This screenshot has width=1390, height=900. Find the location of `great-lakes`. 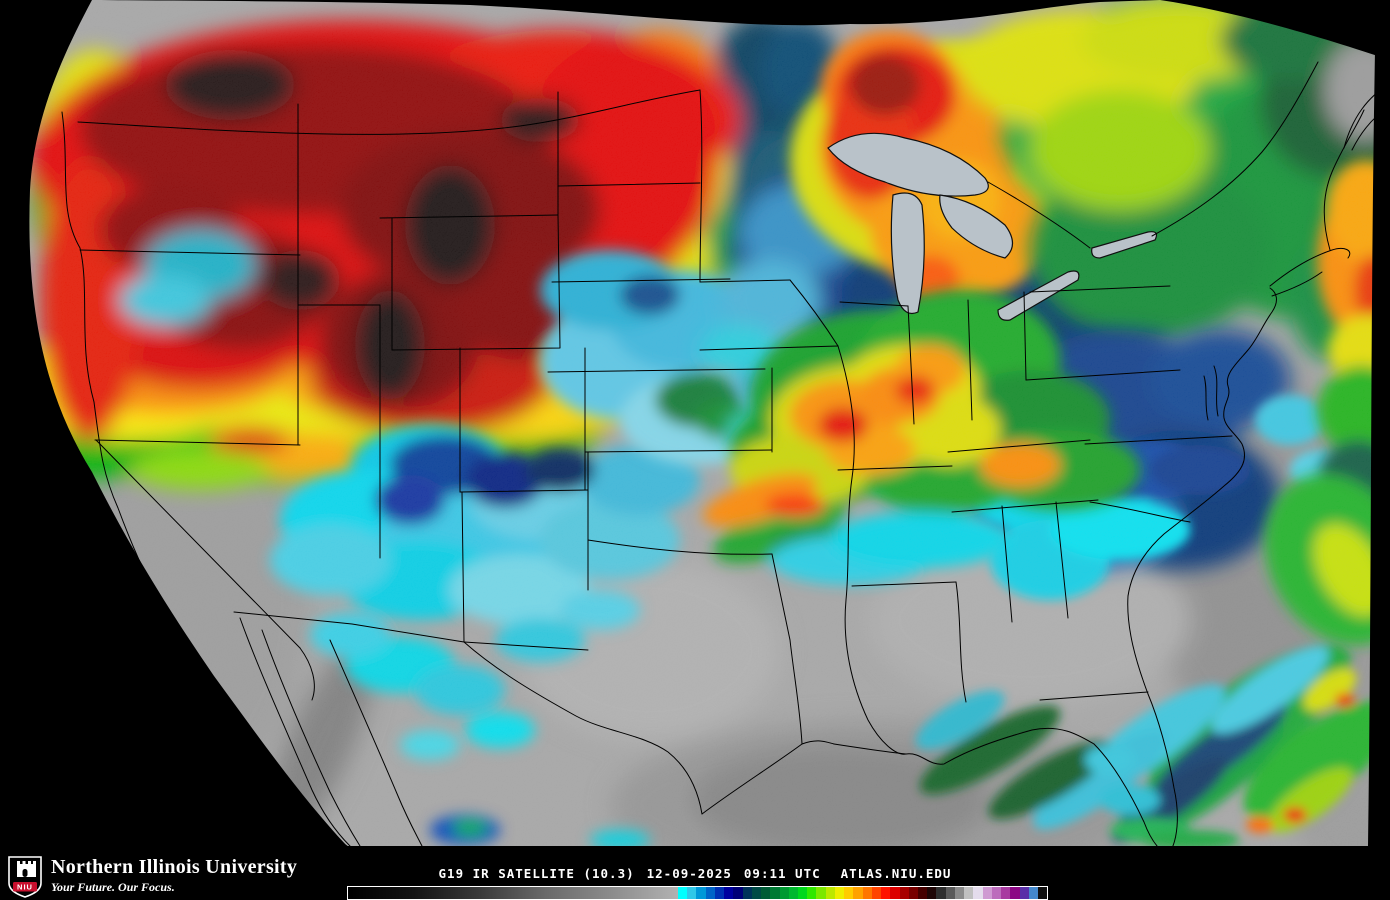

great-lakes is located at coordinates (992, 226).